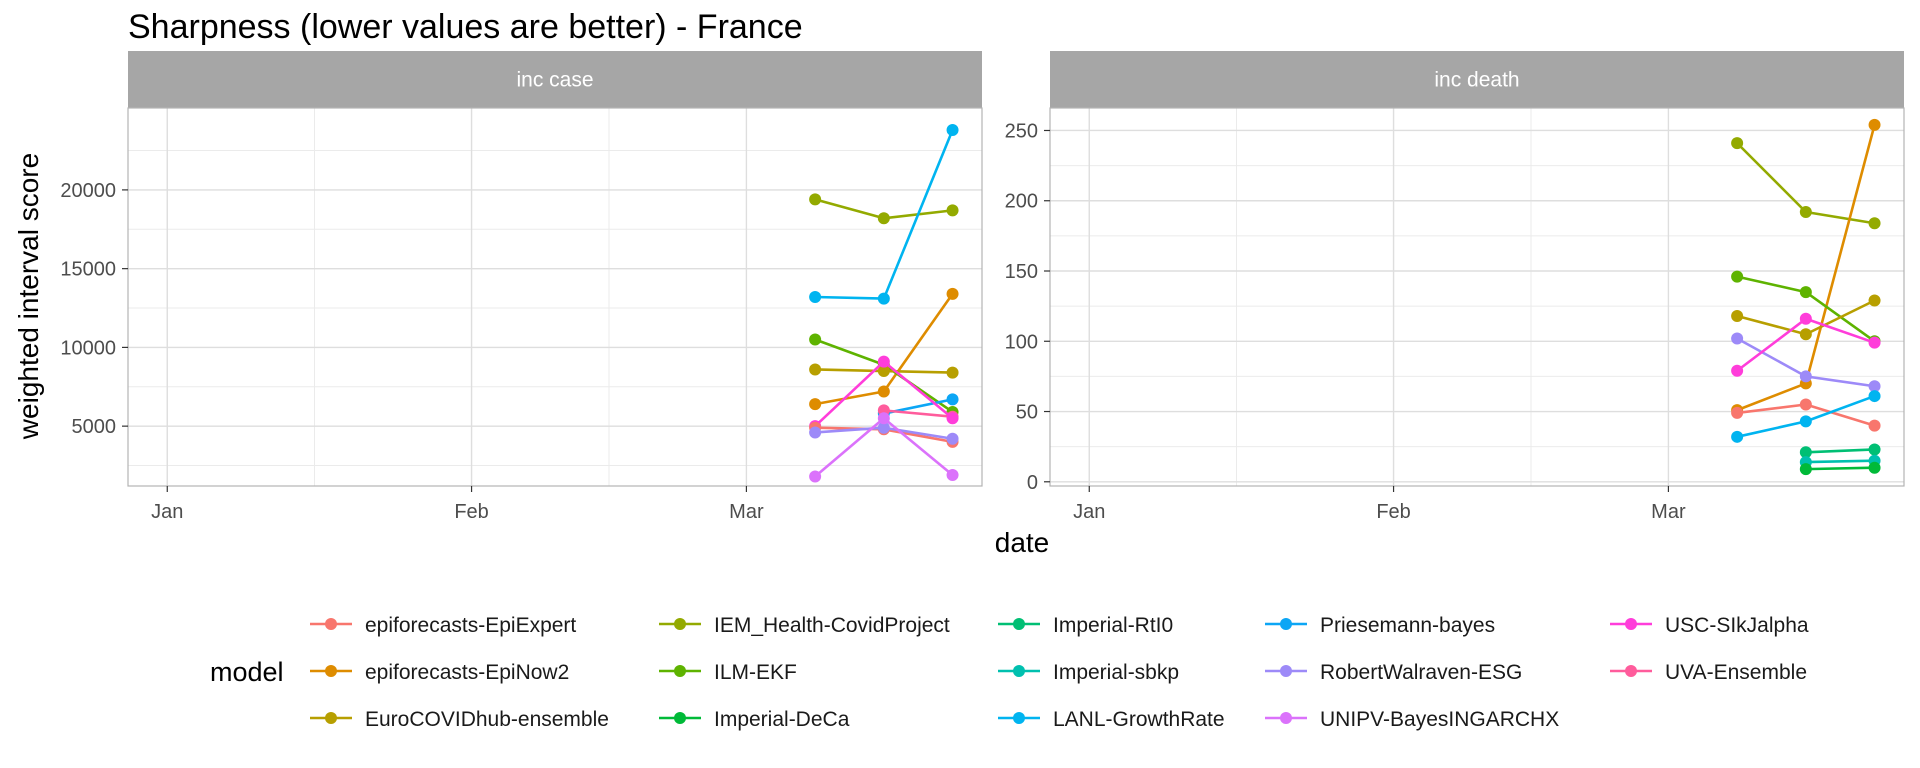 The height and width of the screenshot is (768, 1920). Describe the element at coordinates (1113, 625) in the screenshot. I see `legend-label: Imperial-RtI0` at that location.